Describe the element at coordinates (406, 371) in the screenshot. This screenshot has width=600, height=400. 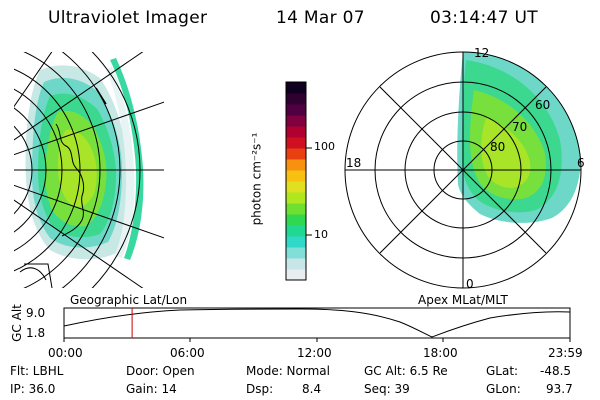
I see `gc-alt-status: GC Alt: 6.5 Re` at that location.